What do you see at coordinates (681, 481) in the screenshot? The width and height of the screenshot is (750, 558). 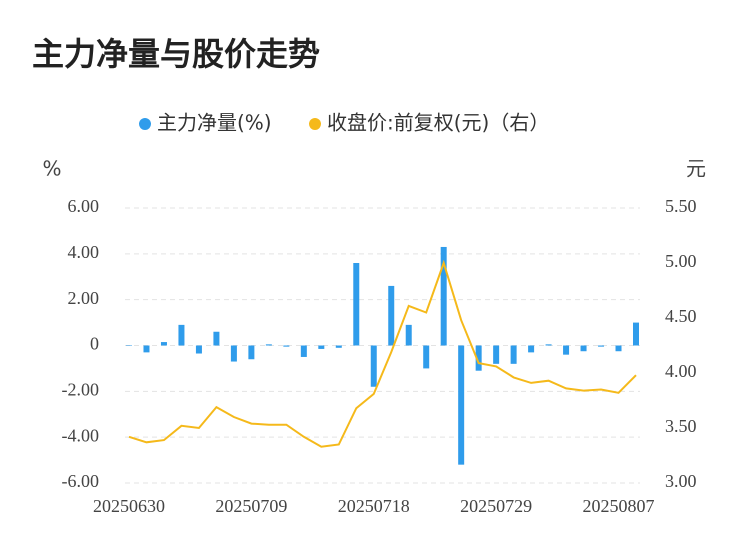 I see `y2-tick-label: 3.00` at bounding box center [681, 481].